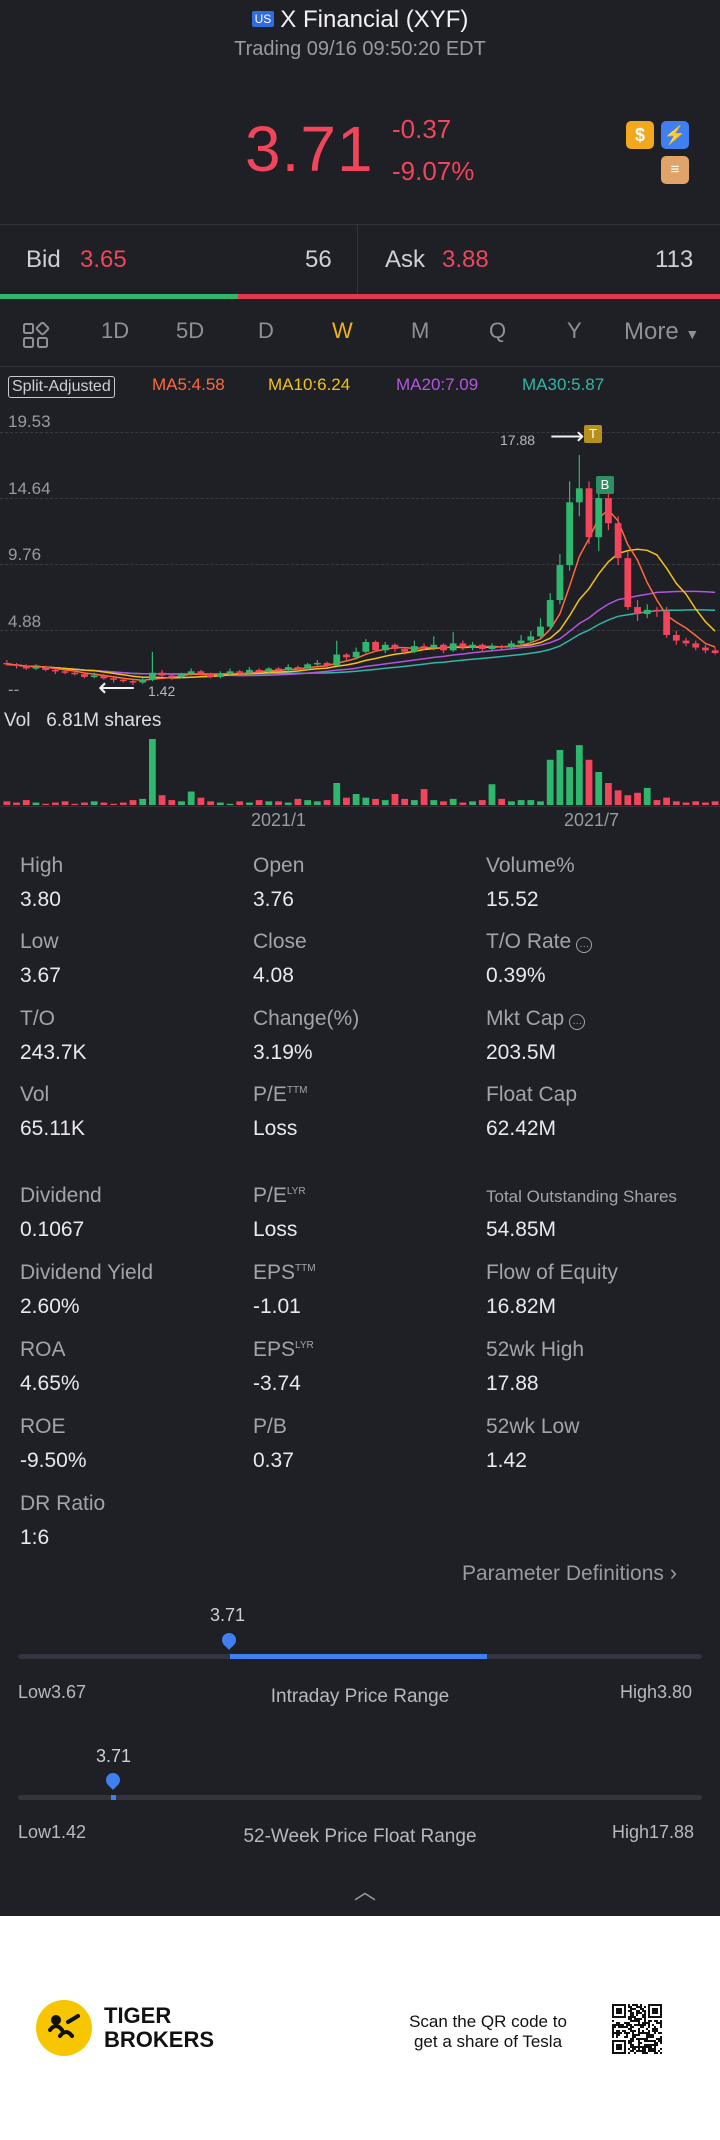 The image size is (720, 2140). I want to click on ma20-line, so click(361, 633).